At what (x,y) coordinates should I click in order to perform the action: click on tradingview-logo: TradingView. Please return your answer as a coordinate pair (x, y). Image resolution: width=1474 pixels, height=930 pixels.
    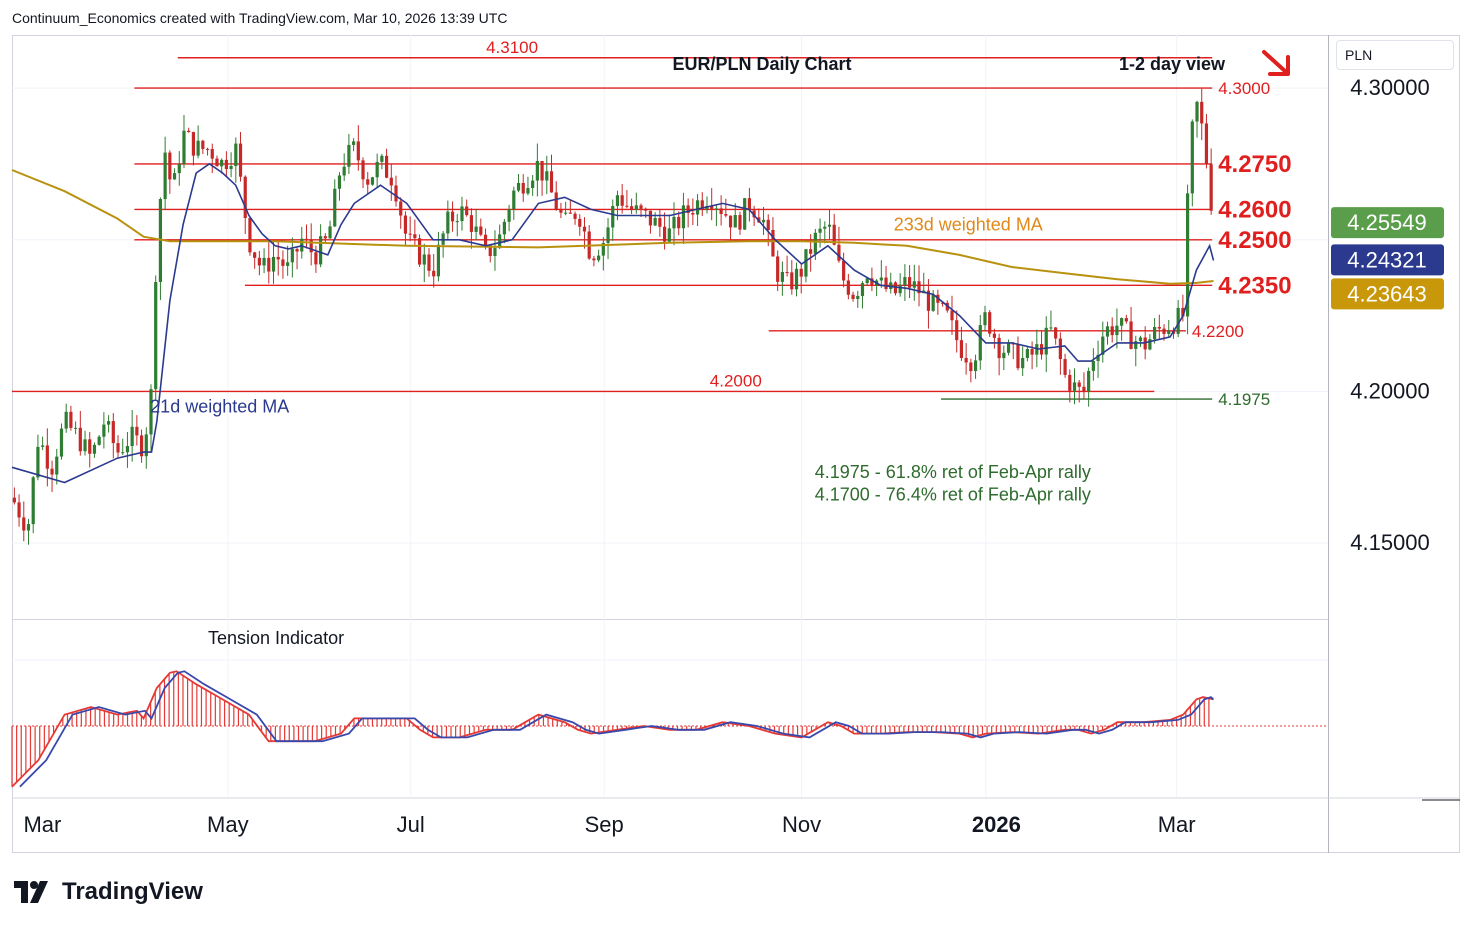
    Looking at the image, I should click on (108, 892).